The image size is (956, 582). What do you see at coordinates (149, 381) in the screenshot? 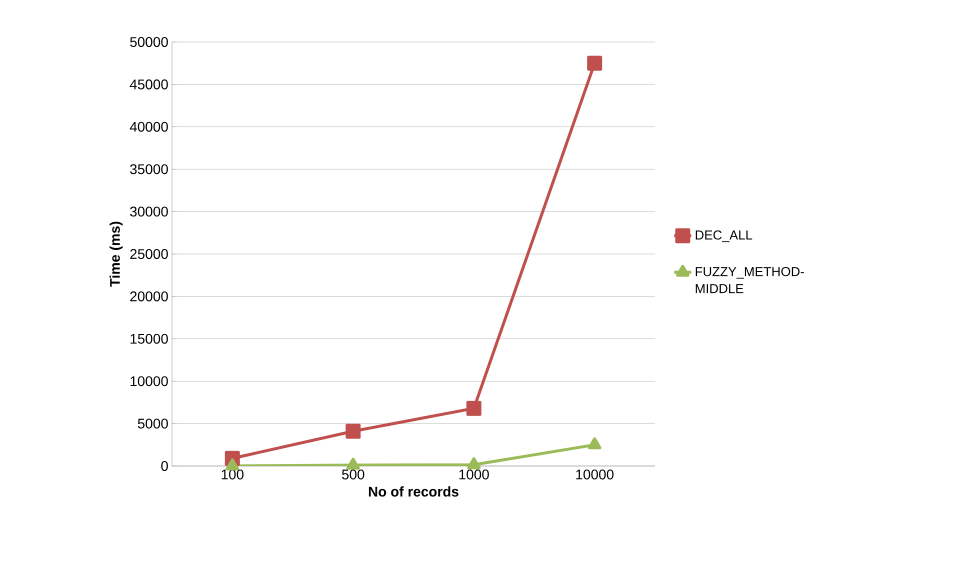
I see `y-tick-label: 10000` at bounding box center [149, 381].